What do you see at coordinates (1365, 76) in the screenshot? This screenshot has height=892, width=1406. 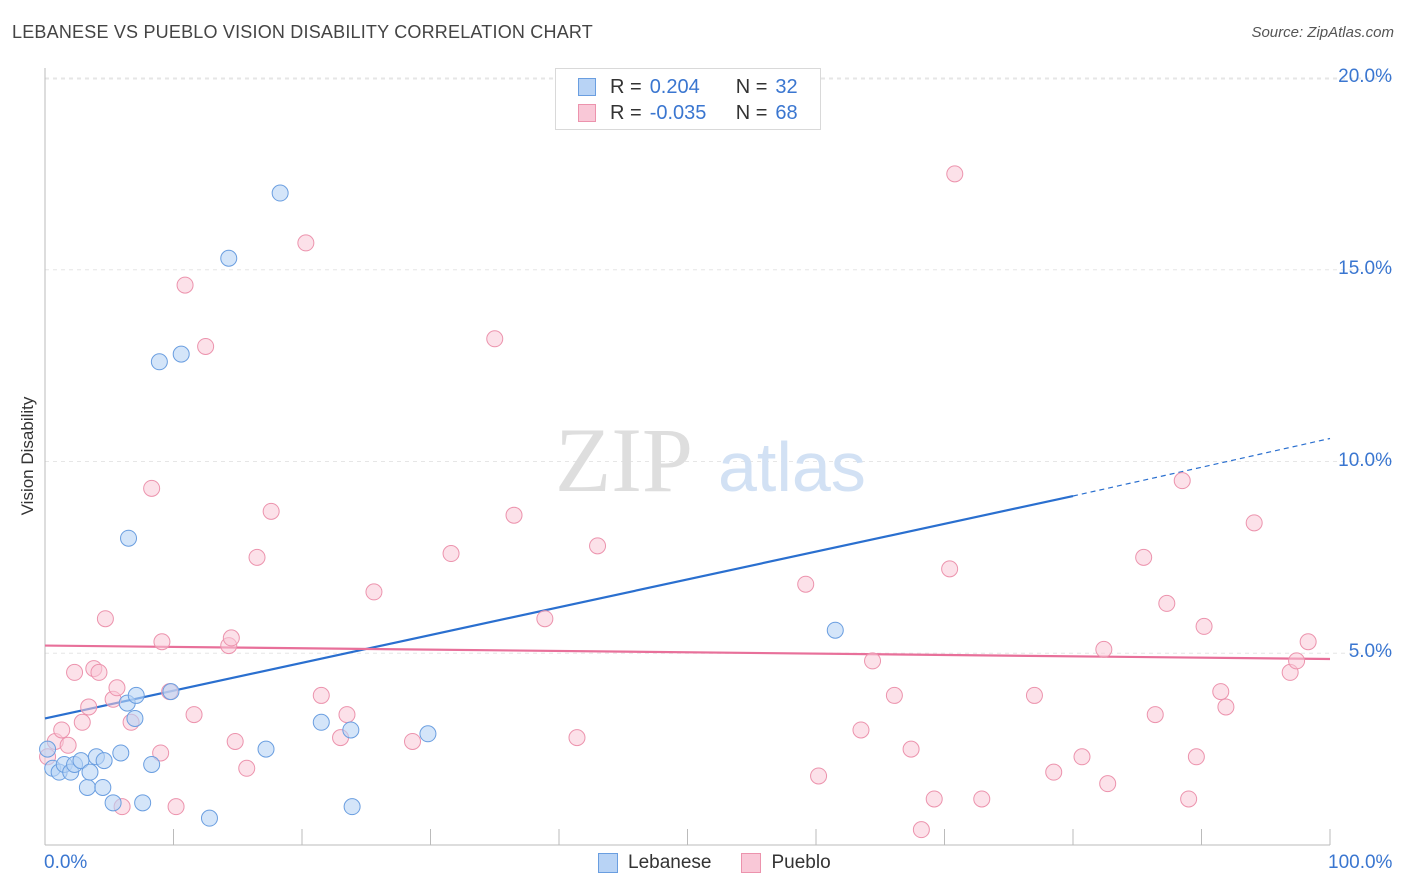 I see `y-tick-label: 20.0%` at bounding box center [1365, 76].